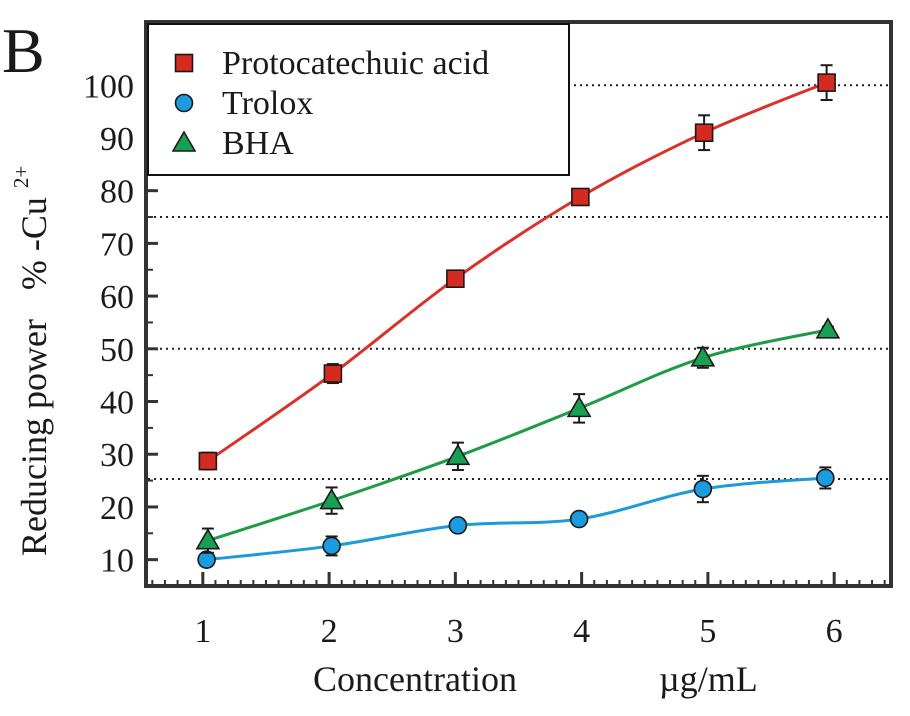 This screenshot has height=716, width=910. I want to click on legend-label: BHA, so click(258, 143).